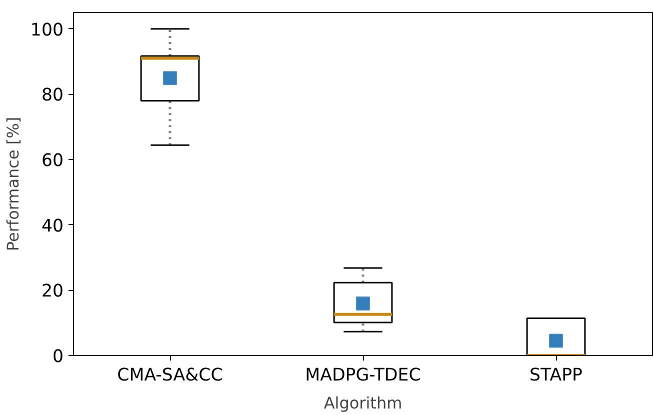 The width and height of the screenshot is (654, 415). I want to click on y-tick-label: 100, so click(47, 30).